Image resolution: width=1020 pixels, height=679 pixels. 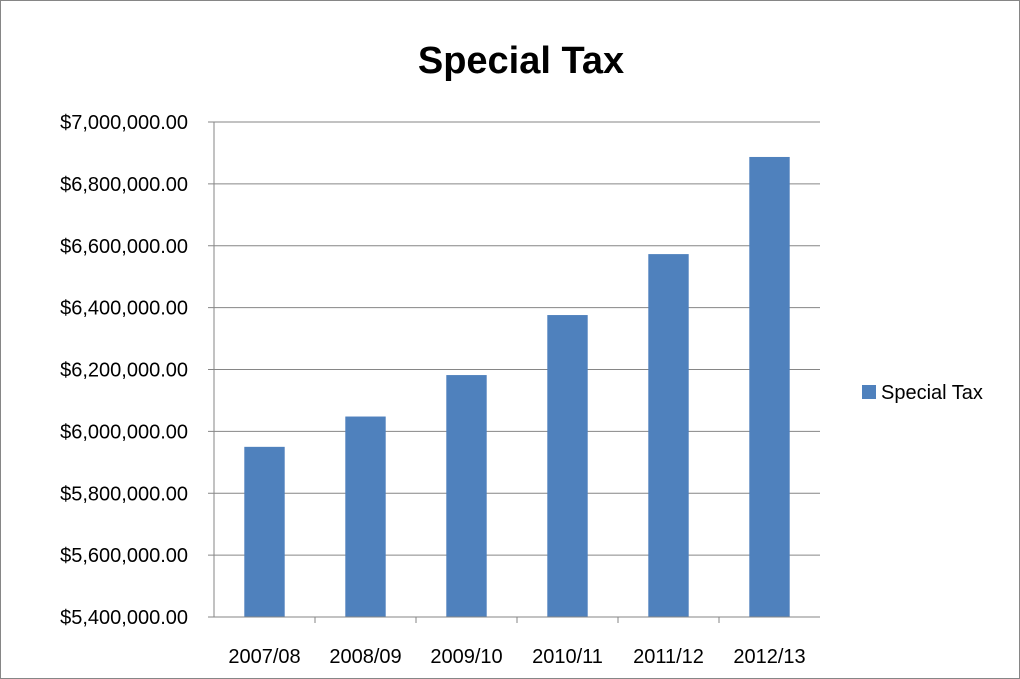 What do you see at coordinates (466, 657) in the screenshot?
I see `x-tick-label: 2009/10` at bounding box center [466, 657].